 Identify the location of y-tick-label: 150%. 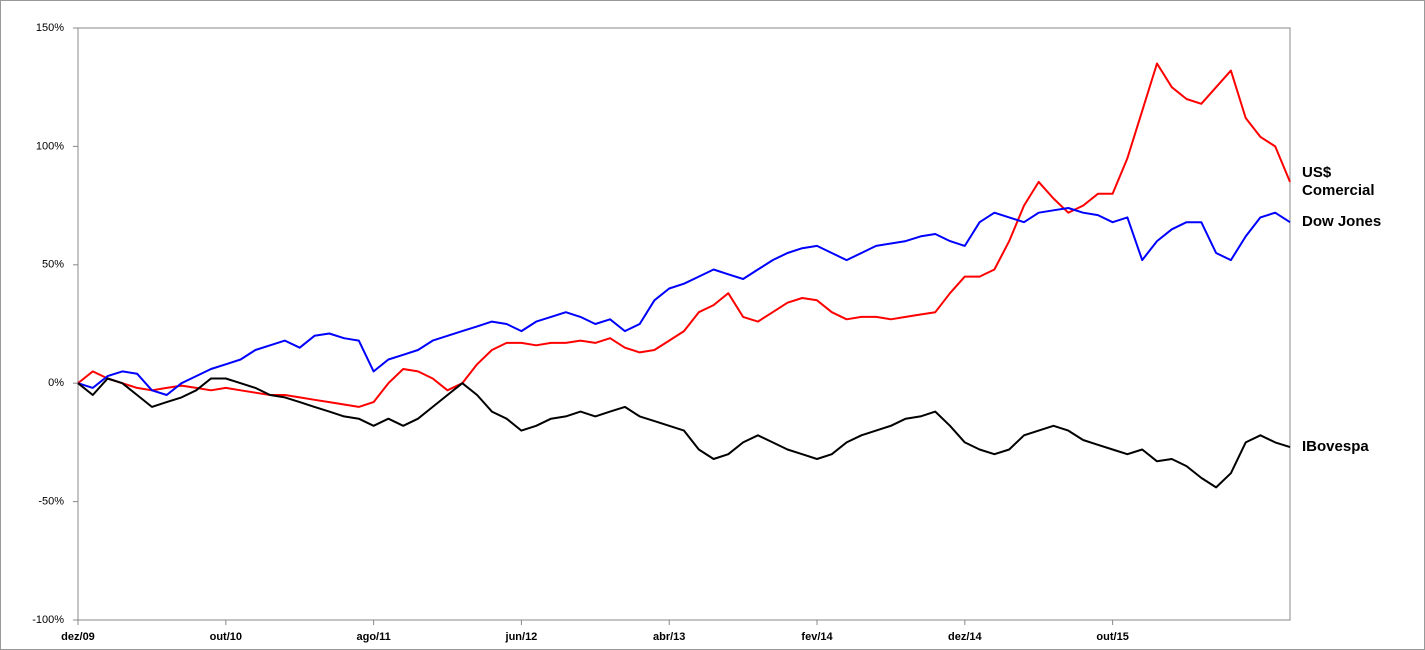
(50, 28).